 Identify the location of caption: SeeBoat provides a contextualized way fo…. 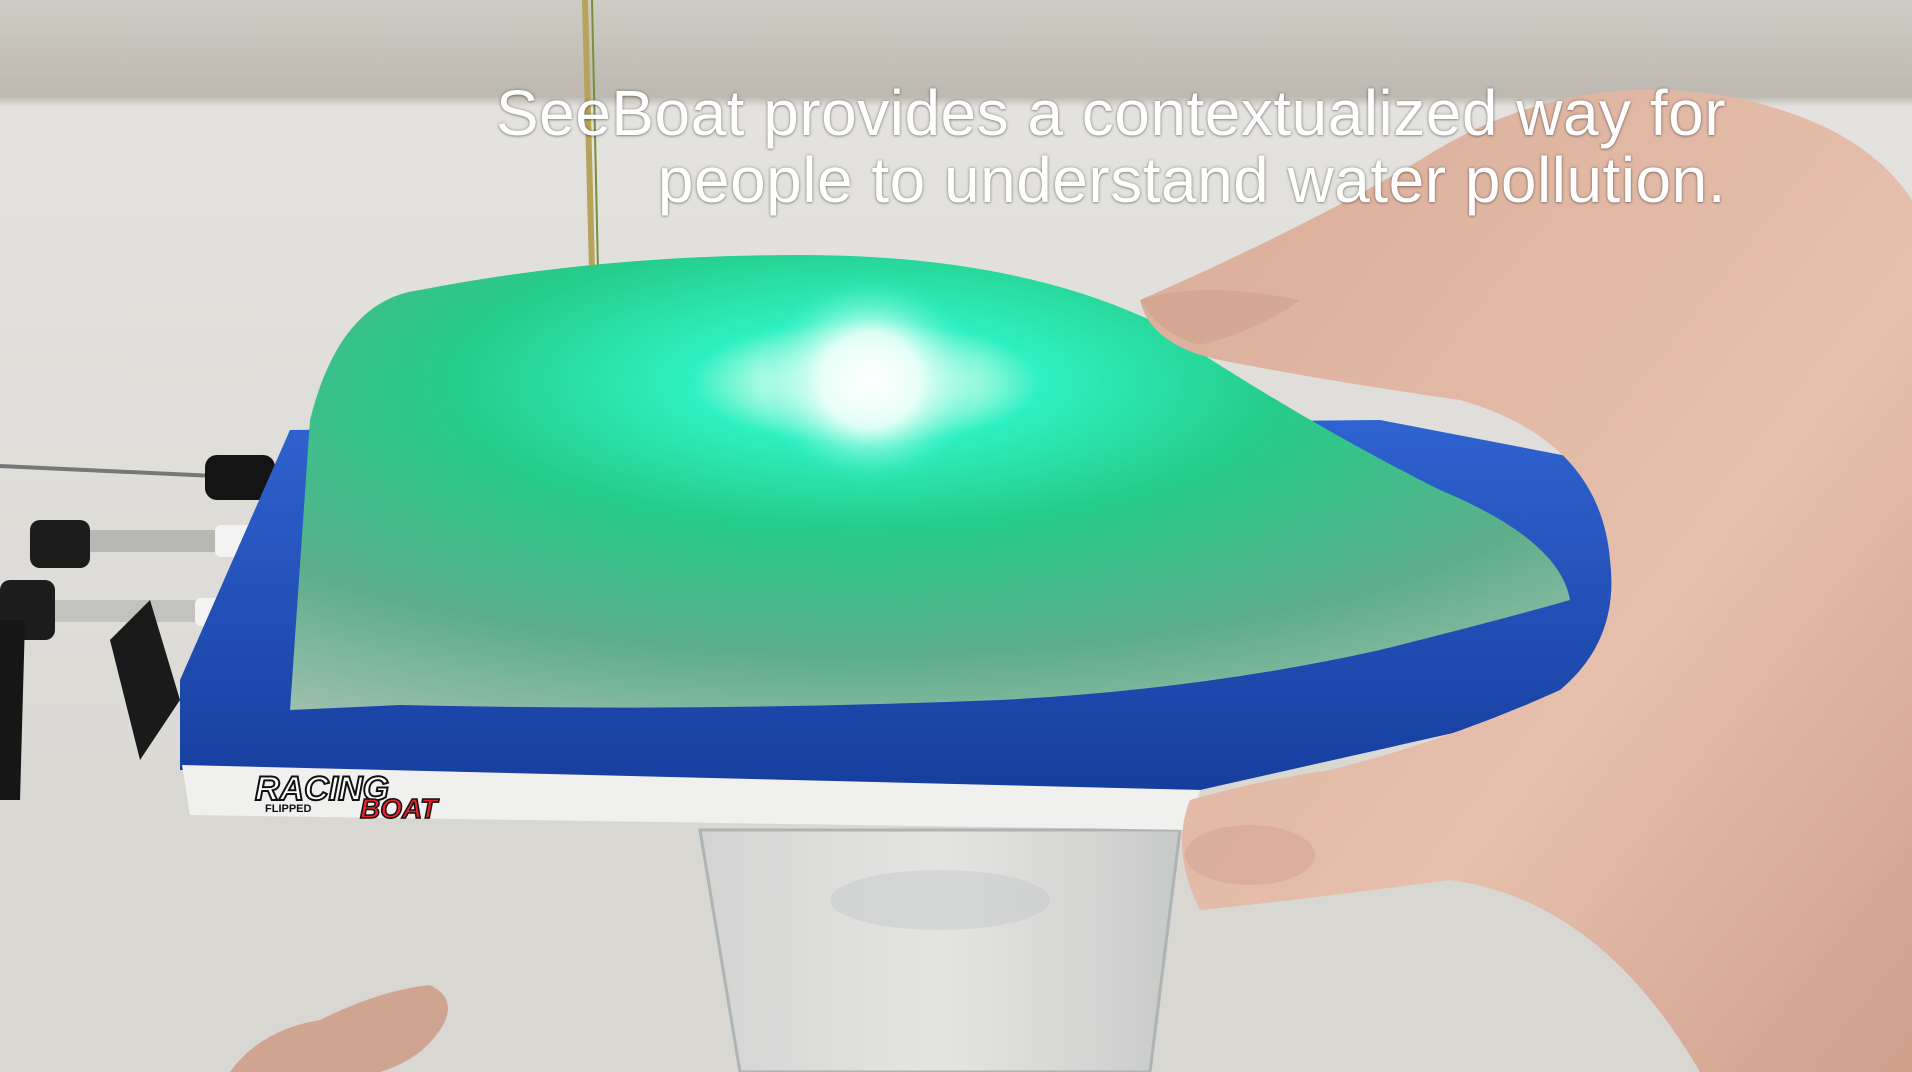
(976, 147).